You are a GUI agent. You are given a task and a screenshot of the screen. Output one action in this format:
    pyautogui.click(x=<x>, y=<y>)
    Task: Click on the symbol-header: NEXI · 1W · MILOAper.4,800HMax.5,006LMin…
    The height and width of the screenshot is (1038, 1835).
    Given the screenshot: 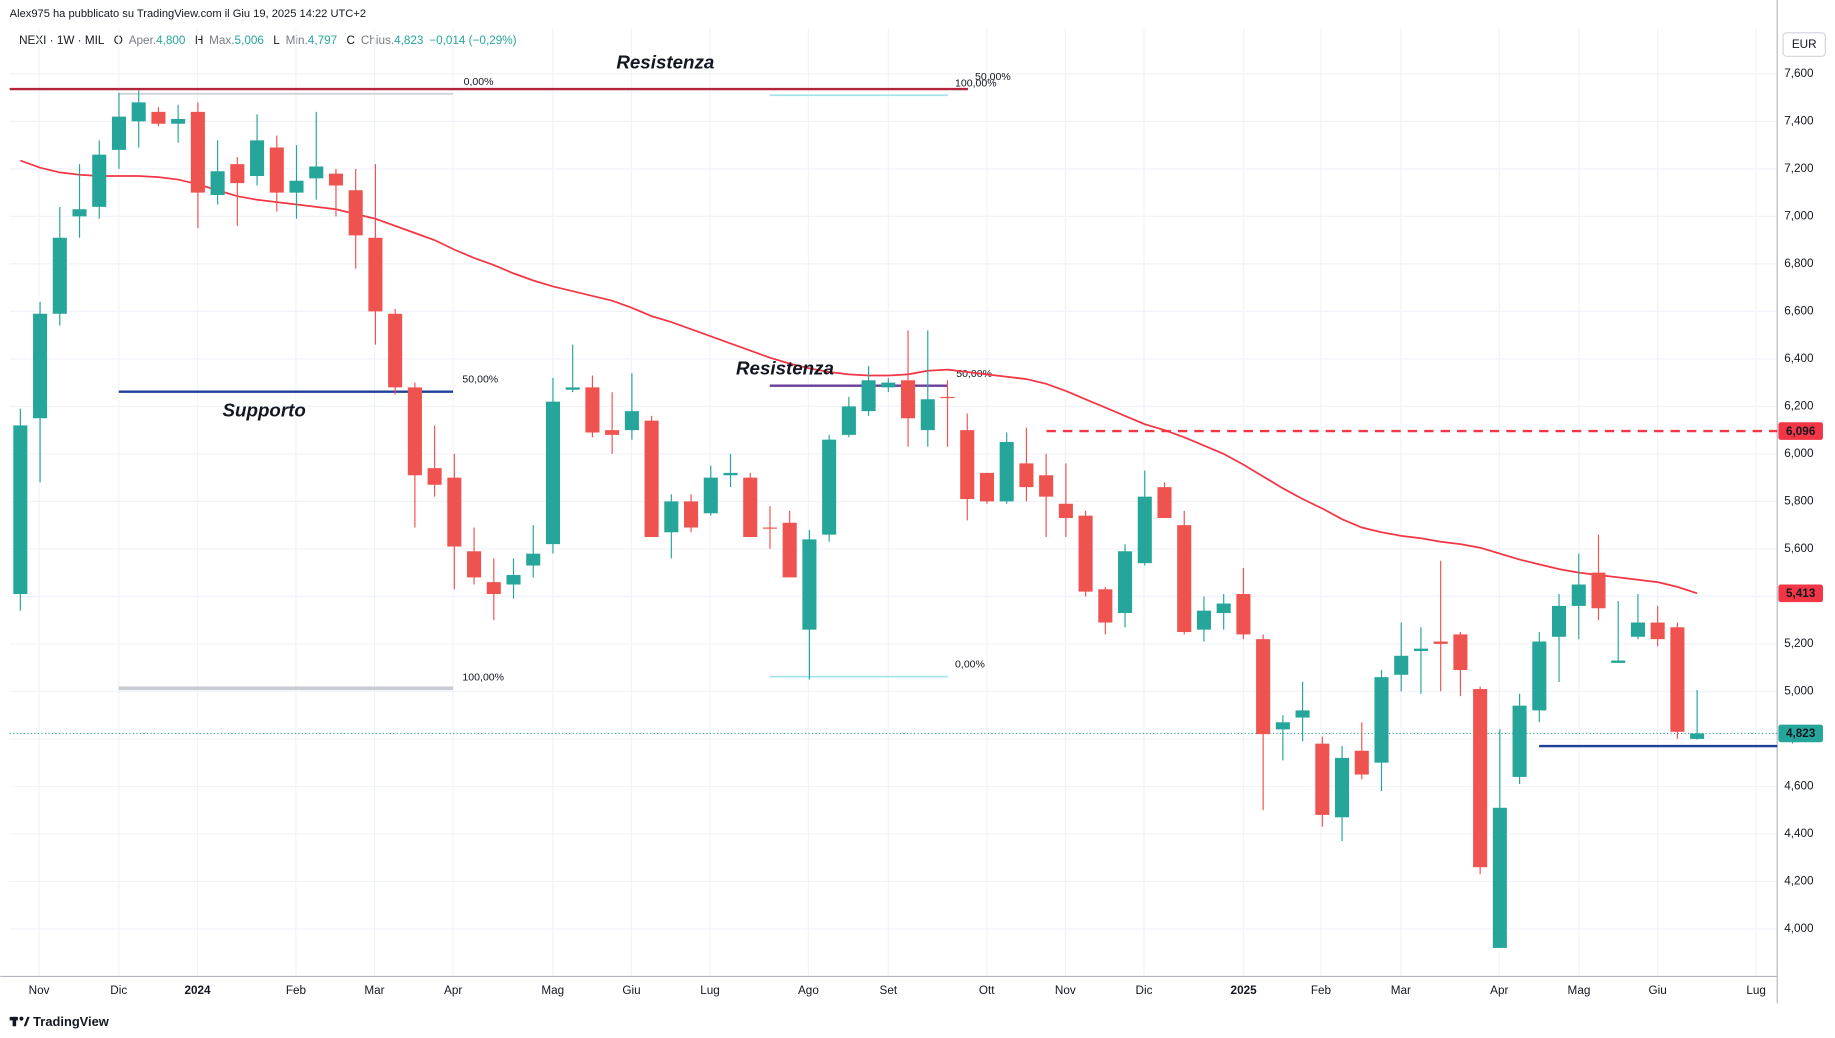 What is the action you would take?
    pyautogui.click(x=268, y=40)
    